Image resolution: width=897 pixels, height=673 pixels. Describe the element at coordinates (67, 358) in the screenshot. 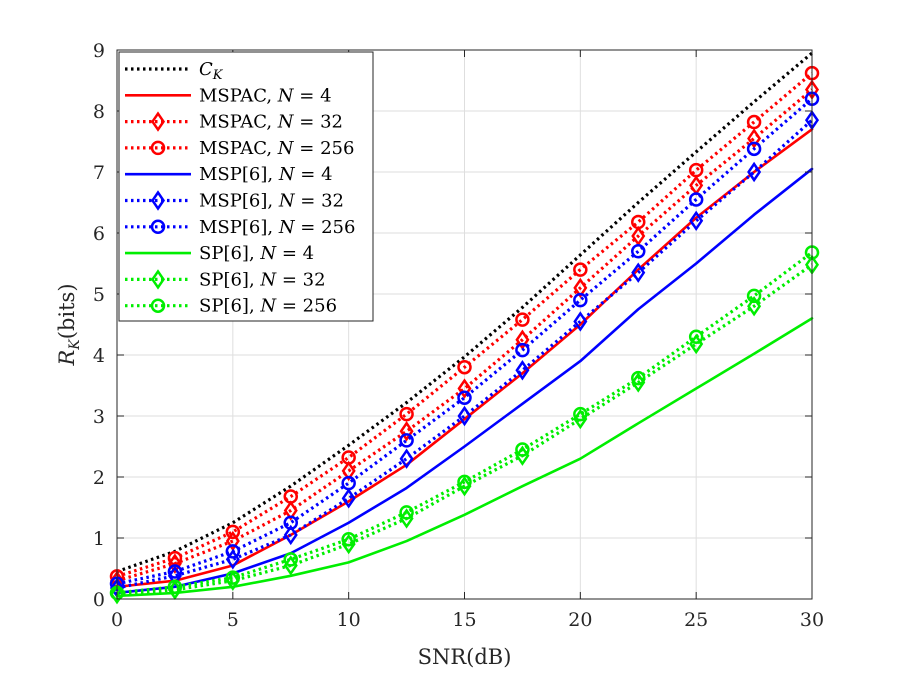

I see `y-axis-label-var: R` at that location.